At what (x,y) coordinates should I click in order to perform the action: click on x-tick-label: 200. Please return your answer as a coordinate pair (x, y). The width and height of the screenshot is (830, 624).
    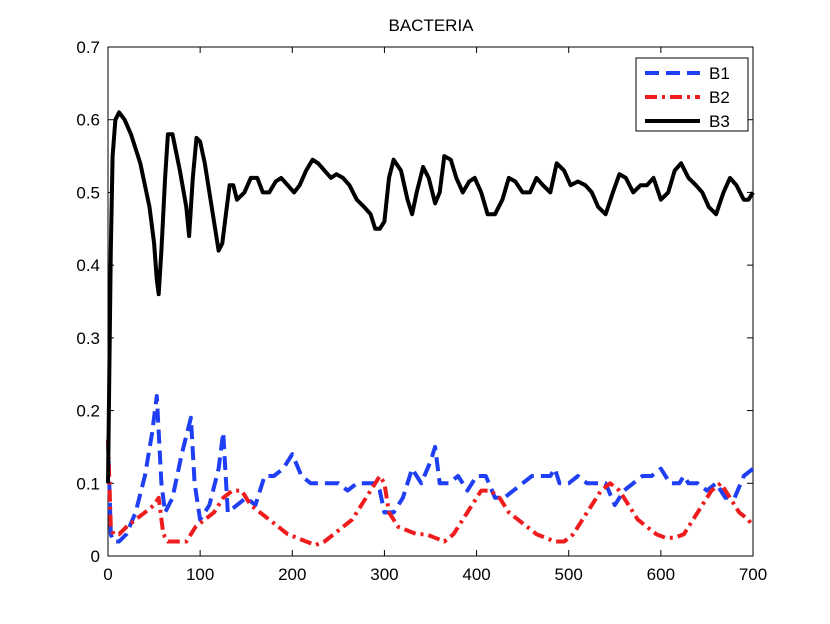
    Looking at the image, I should click on (292, 574).